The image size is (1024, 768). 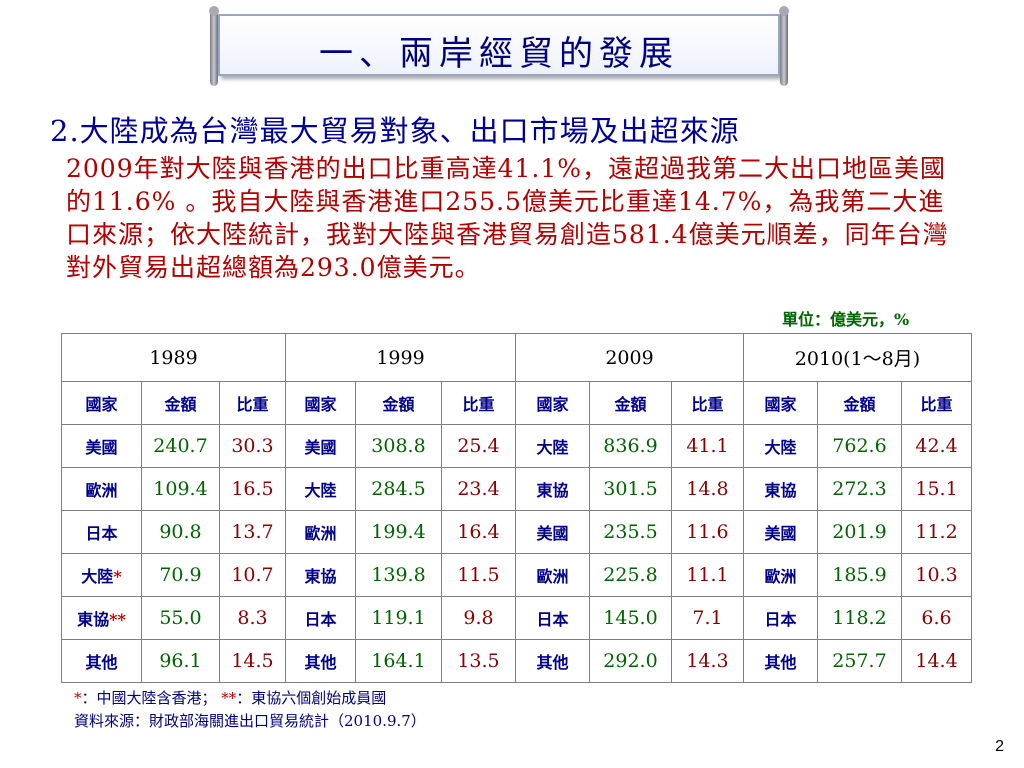 I want to click on amount-cell-text: 96.1, so click(x=180, y=660).